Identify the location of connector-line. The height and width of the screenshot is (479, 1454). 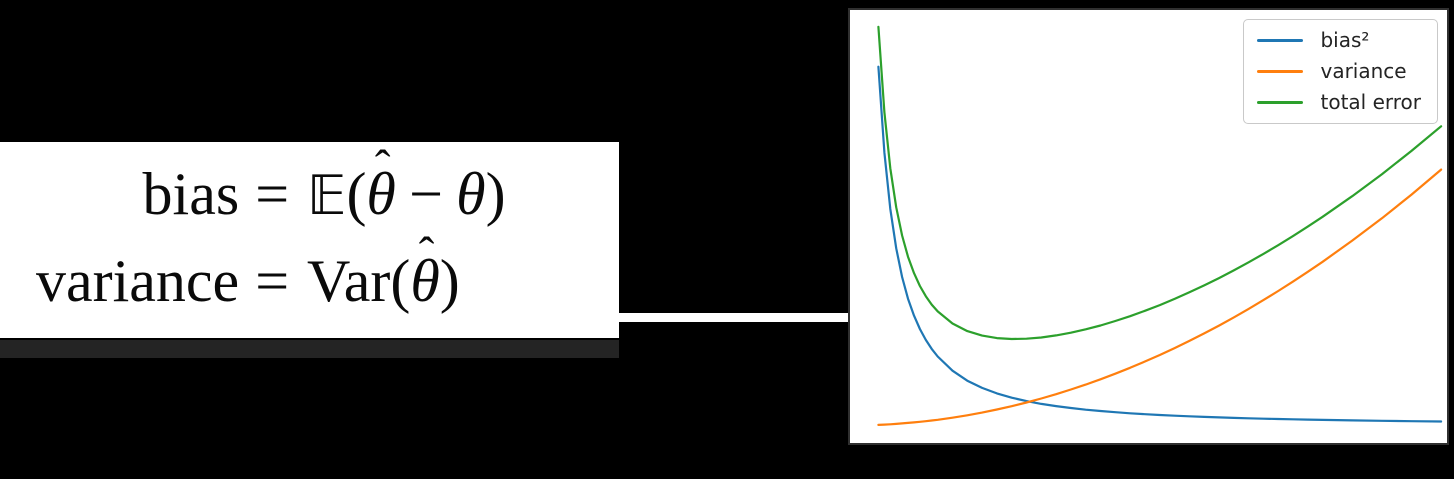
(735, 317).